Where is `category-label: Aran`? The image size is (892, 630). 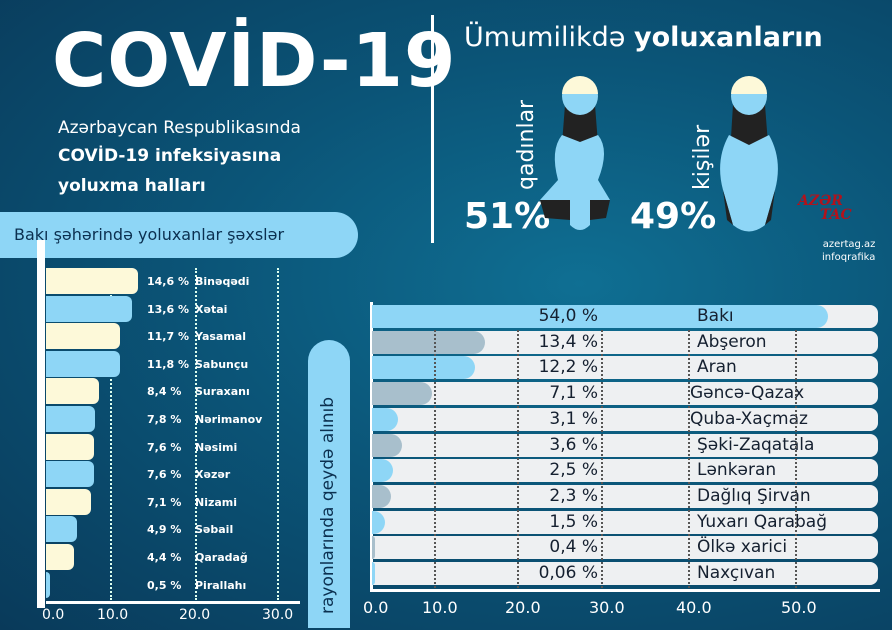 category-label: Aran is located at coordinates (717, 367).